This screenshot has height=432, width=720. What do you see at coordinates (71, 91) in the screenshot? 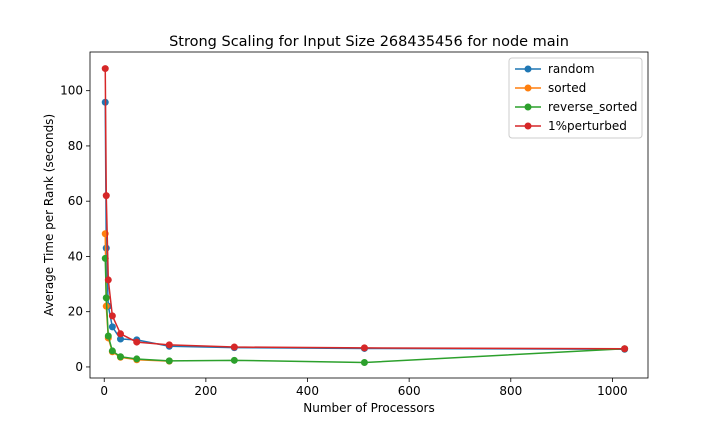
I see `y-tick-label: 100` at bounding box center [71, 91].